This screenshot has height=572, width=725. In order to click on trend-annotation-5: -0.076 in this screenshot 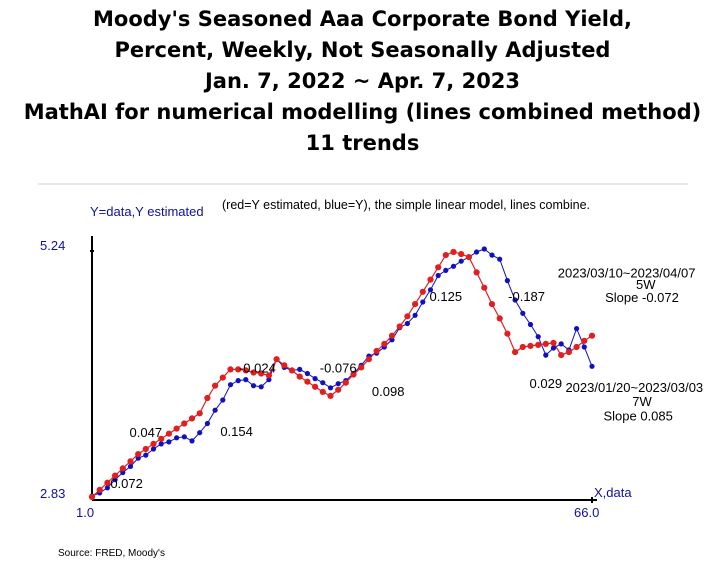, I will do `click(338, 368)`.